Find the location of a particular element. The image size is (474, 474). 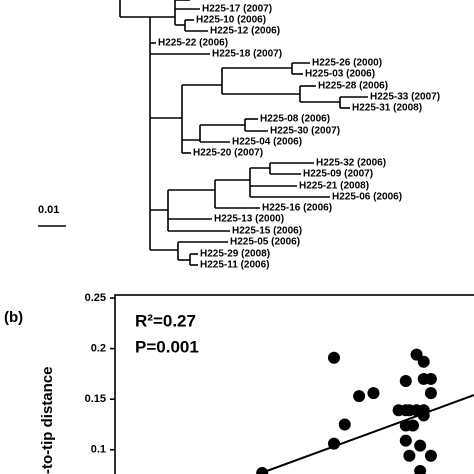

tip-label: H225-32 (2006) is located at coordinates (351, 163).